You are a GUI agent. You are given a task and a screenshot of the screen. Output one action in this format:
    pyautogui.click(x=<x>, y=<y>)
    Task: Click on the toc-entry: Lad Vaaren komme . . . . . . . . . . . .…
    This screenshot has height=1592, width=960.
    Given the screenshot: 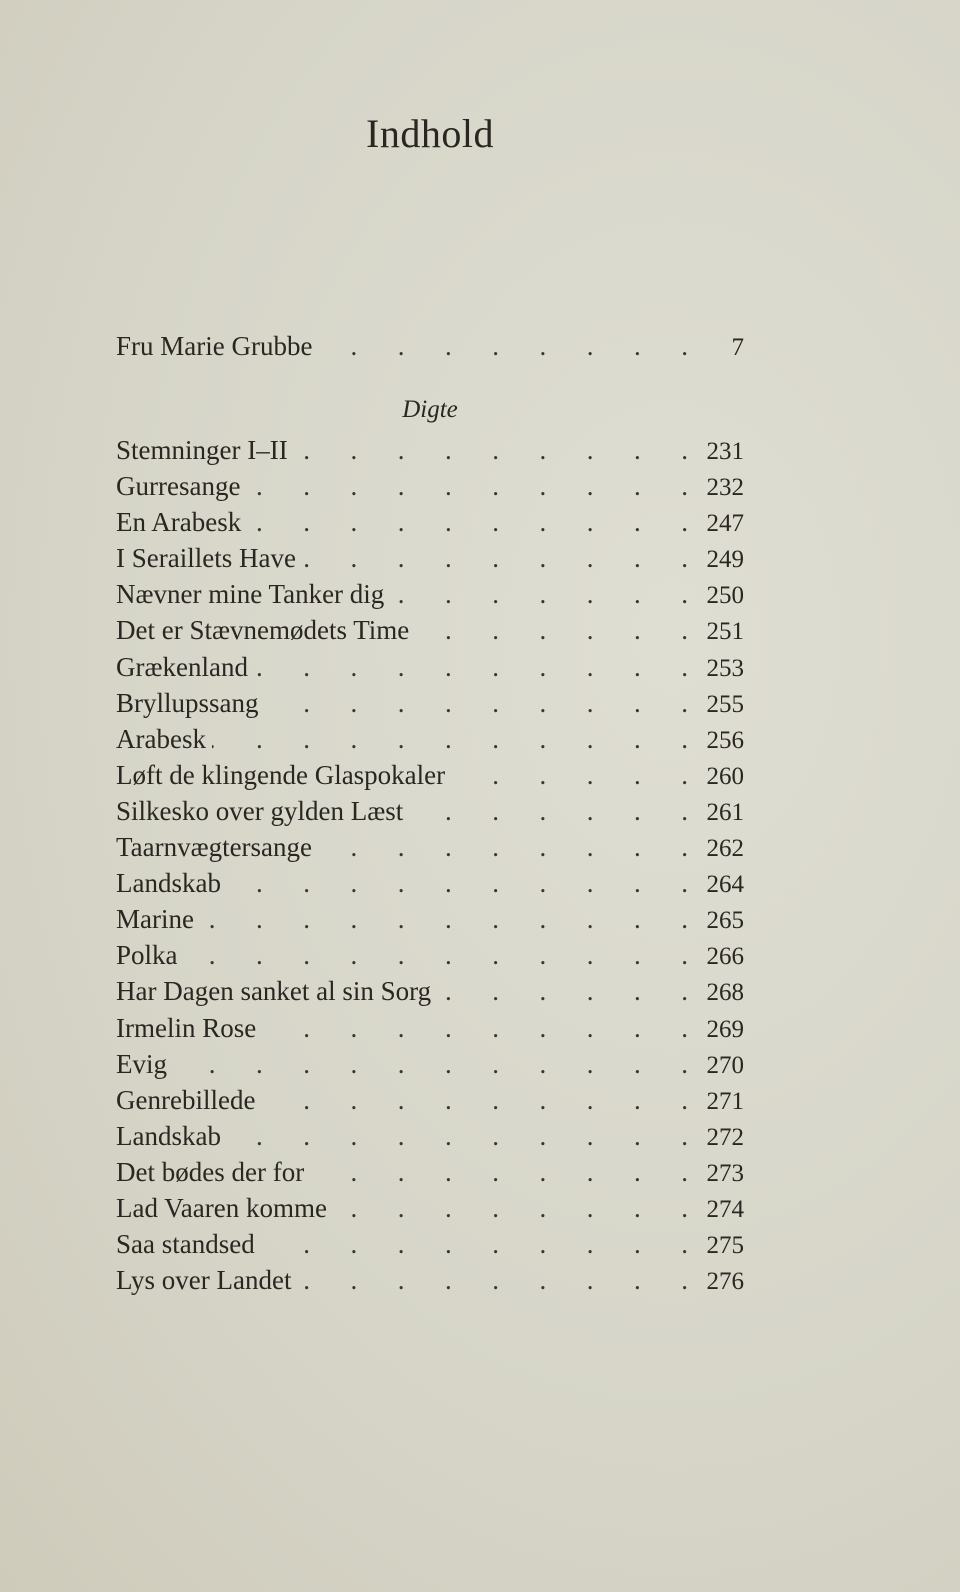 What is the action you would take?
    pyautogui.click(x=430, y=1208)
    